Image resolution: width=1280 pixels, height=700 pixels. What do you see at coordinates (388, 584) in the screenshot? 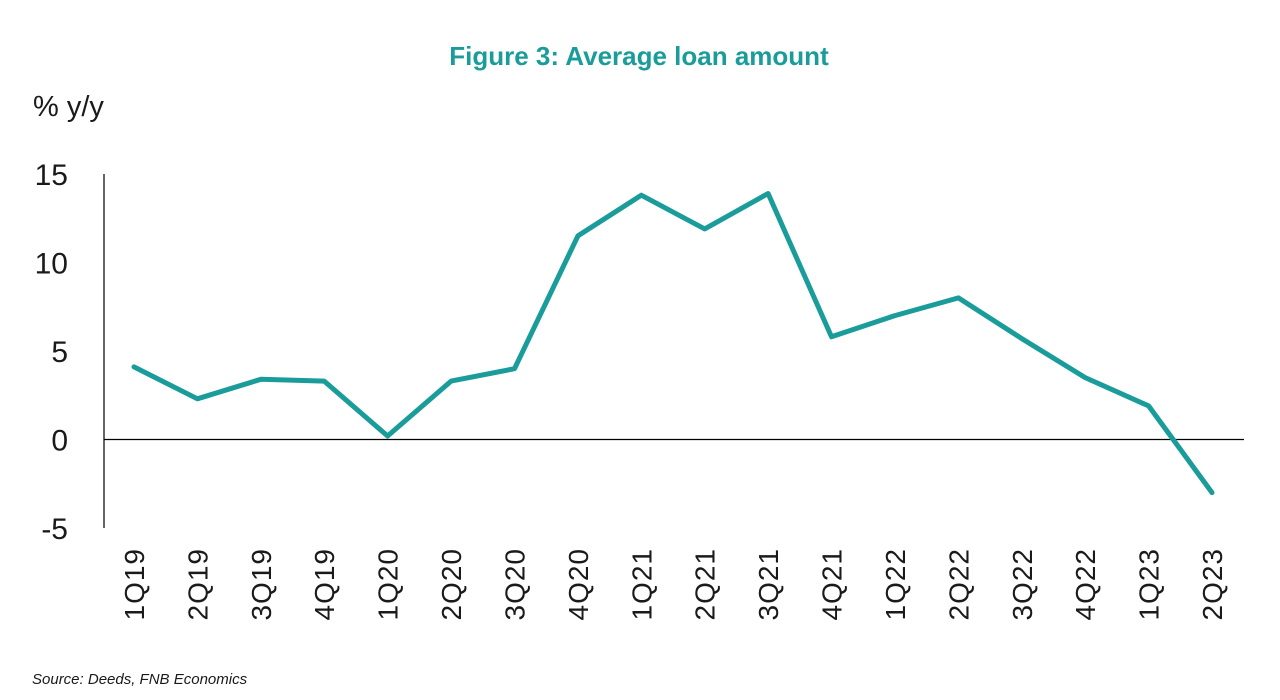
I see `x-tick-label: 1Q20` at bounding box center [388, 584].